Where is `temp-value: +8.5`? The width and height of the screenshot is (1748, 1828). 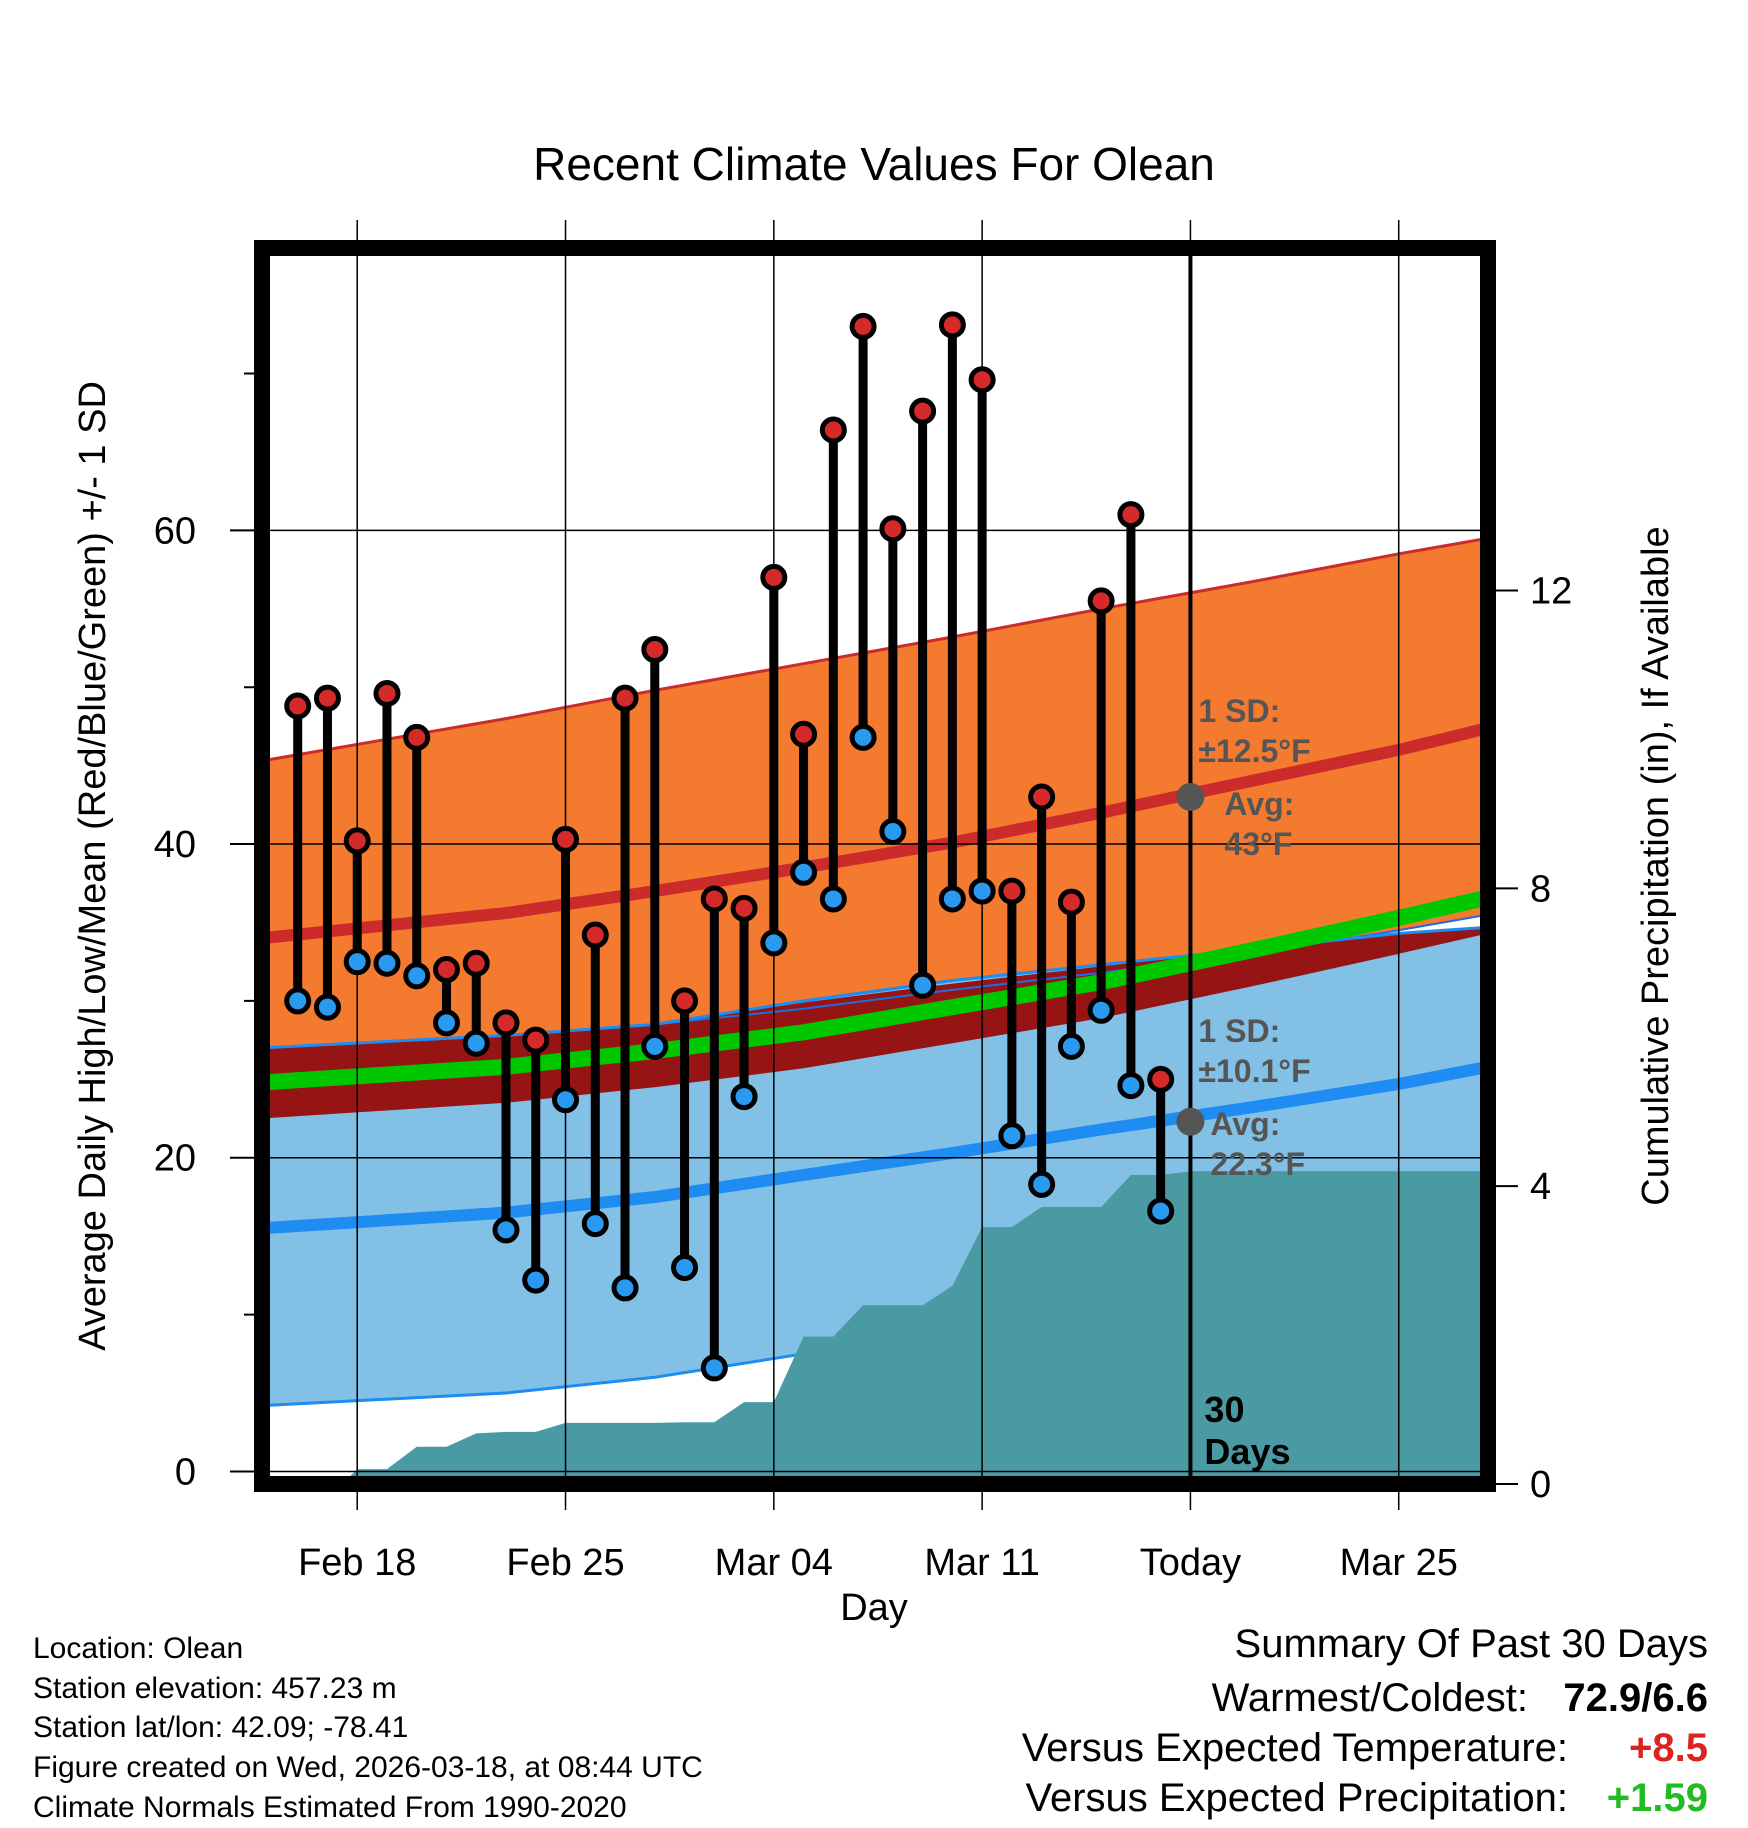
temp-value: +8.5 is located at coordinates (1668, 1748).